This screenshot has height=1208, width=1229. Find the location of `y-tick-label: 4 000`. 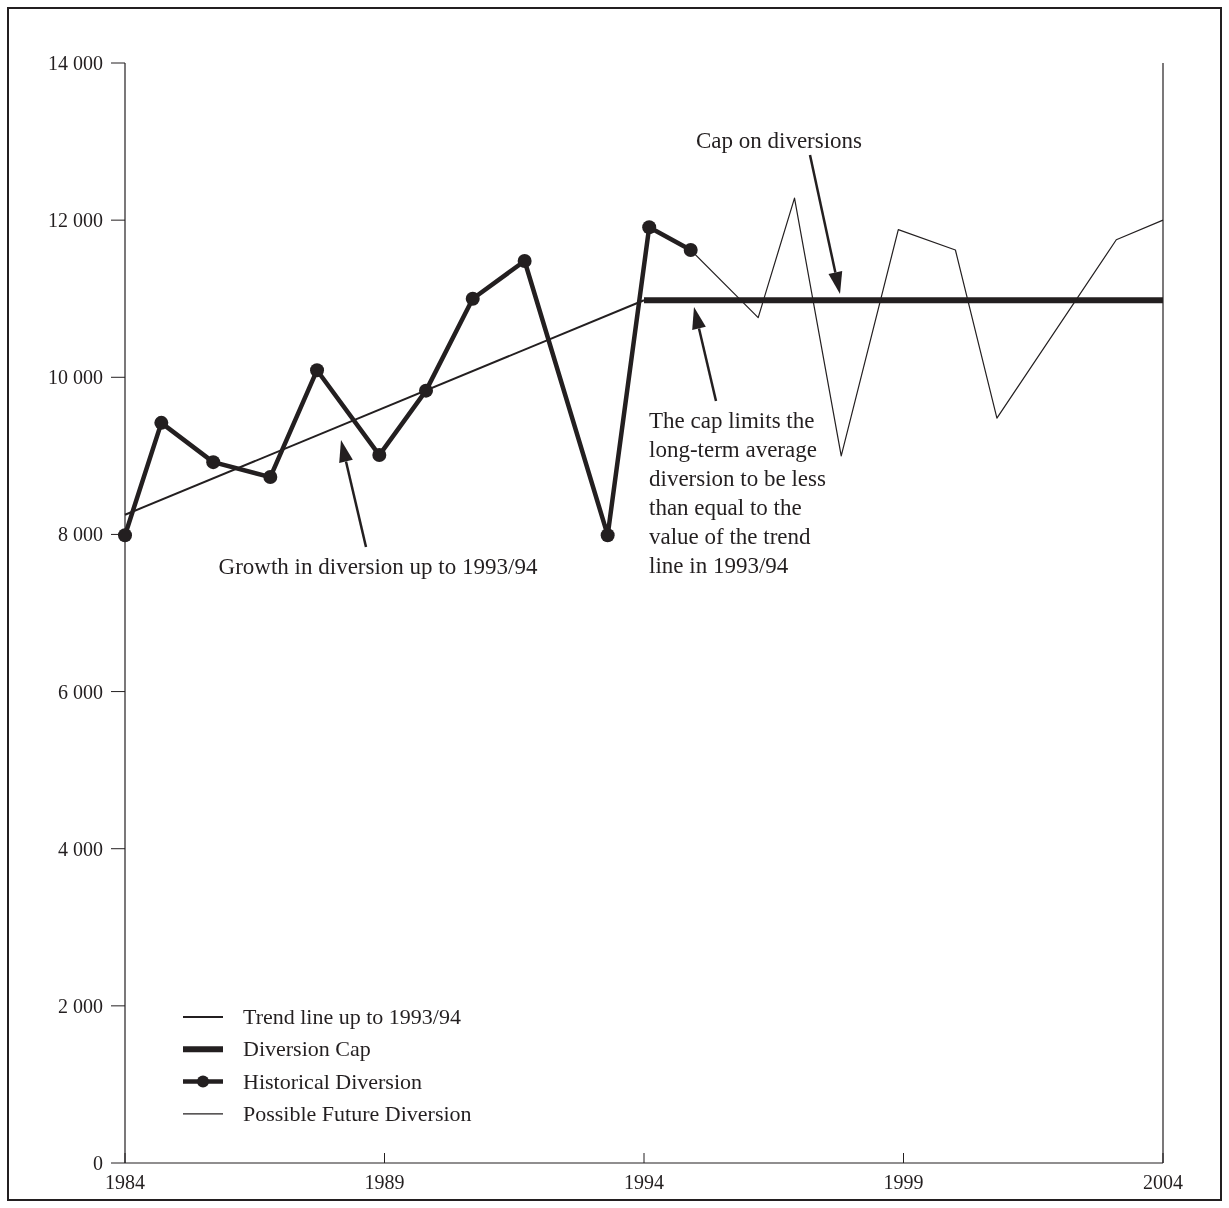

y-tick-label: 4 000 is located at coordinates (80, 848).